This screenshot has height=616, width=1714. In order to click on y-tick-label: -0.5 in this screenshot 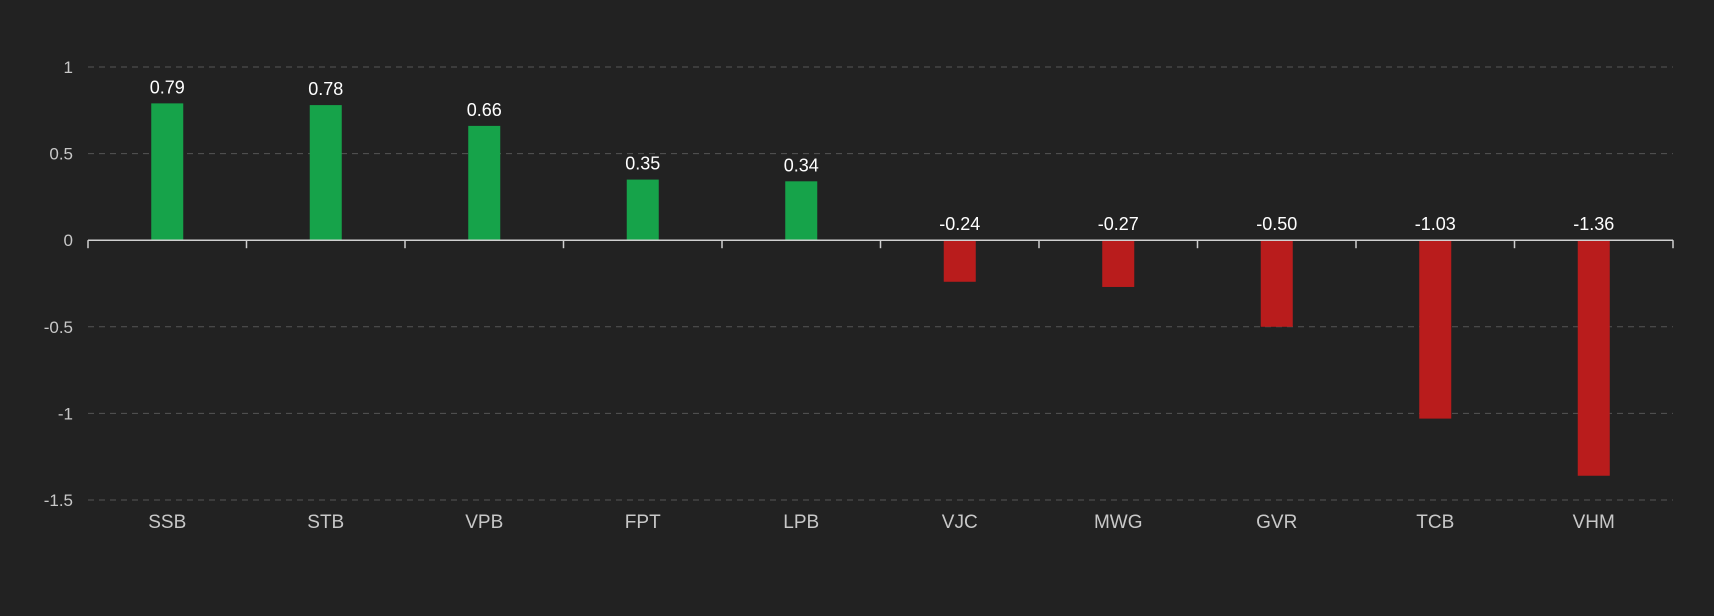, I will do `click(58, 327)`.